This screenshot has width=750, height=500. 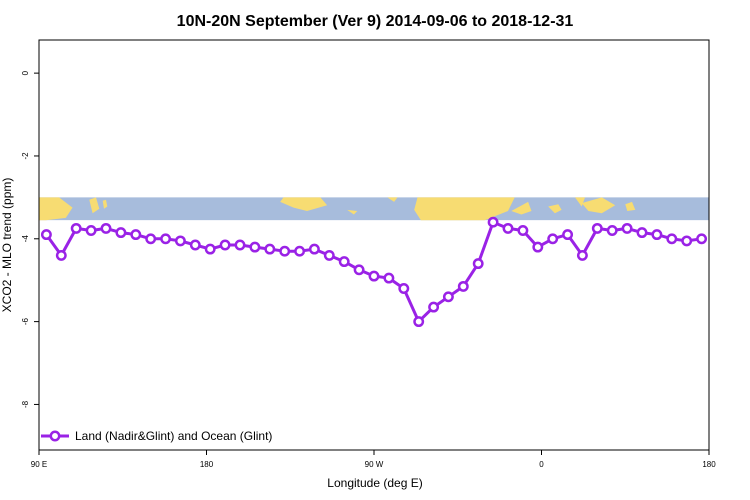 What do you see at coordinates (374, 483) in the screenshot?
I see `x-axis-label: Longitude (deg E)` at bounding box center [374, 483].